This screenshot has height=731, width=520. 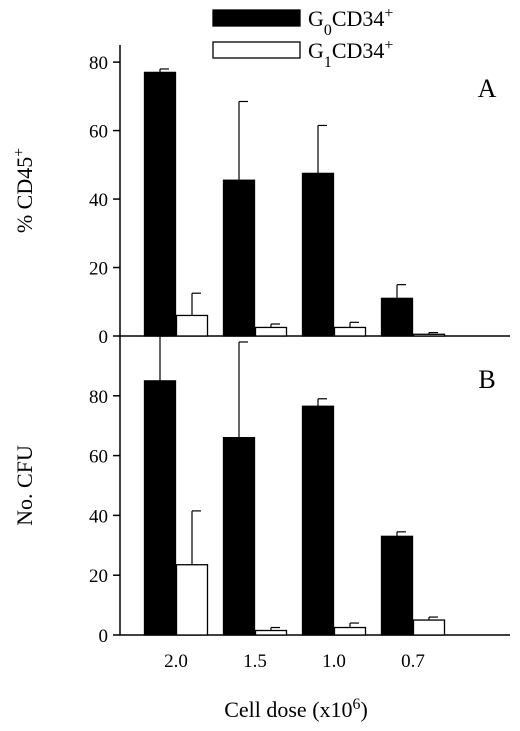 I want to click on legend: G0CD34+G1CD34+, so click(x=302, y=38).